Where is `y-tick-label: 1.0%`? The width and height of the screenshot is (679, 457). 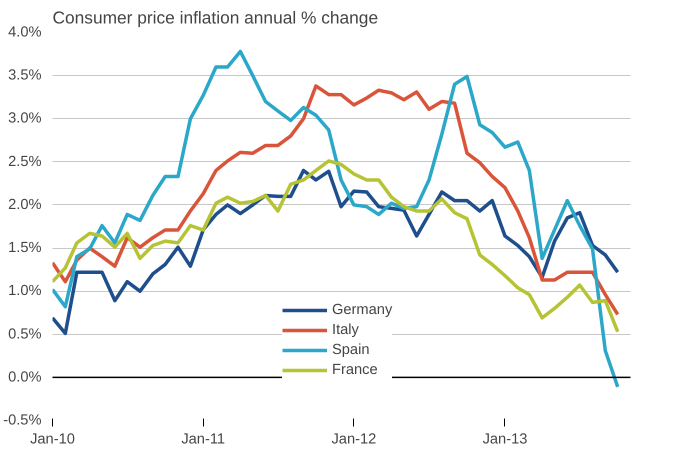
y-tick-label: 1.0% is located at coordinates (25, 291).